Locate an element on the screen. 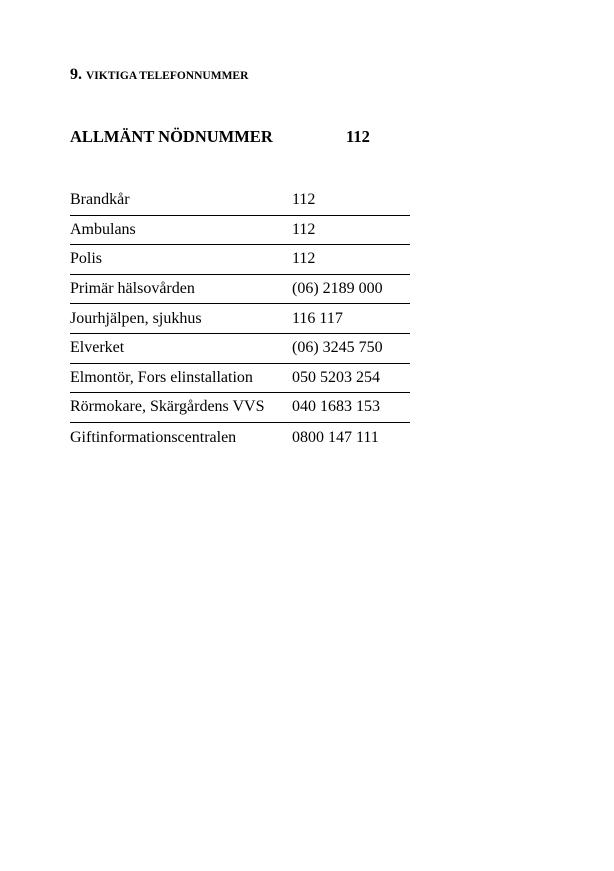 The width and height of the screenshot is (614, 871). contact-phone: (06) 3245 750 is located at coordinates (337, 348).